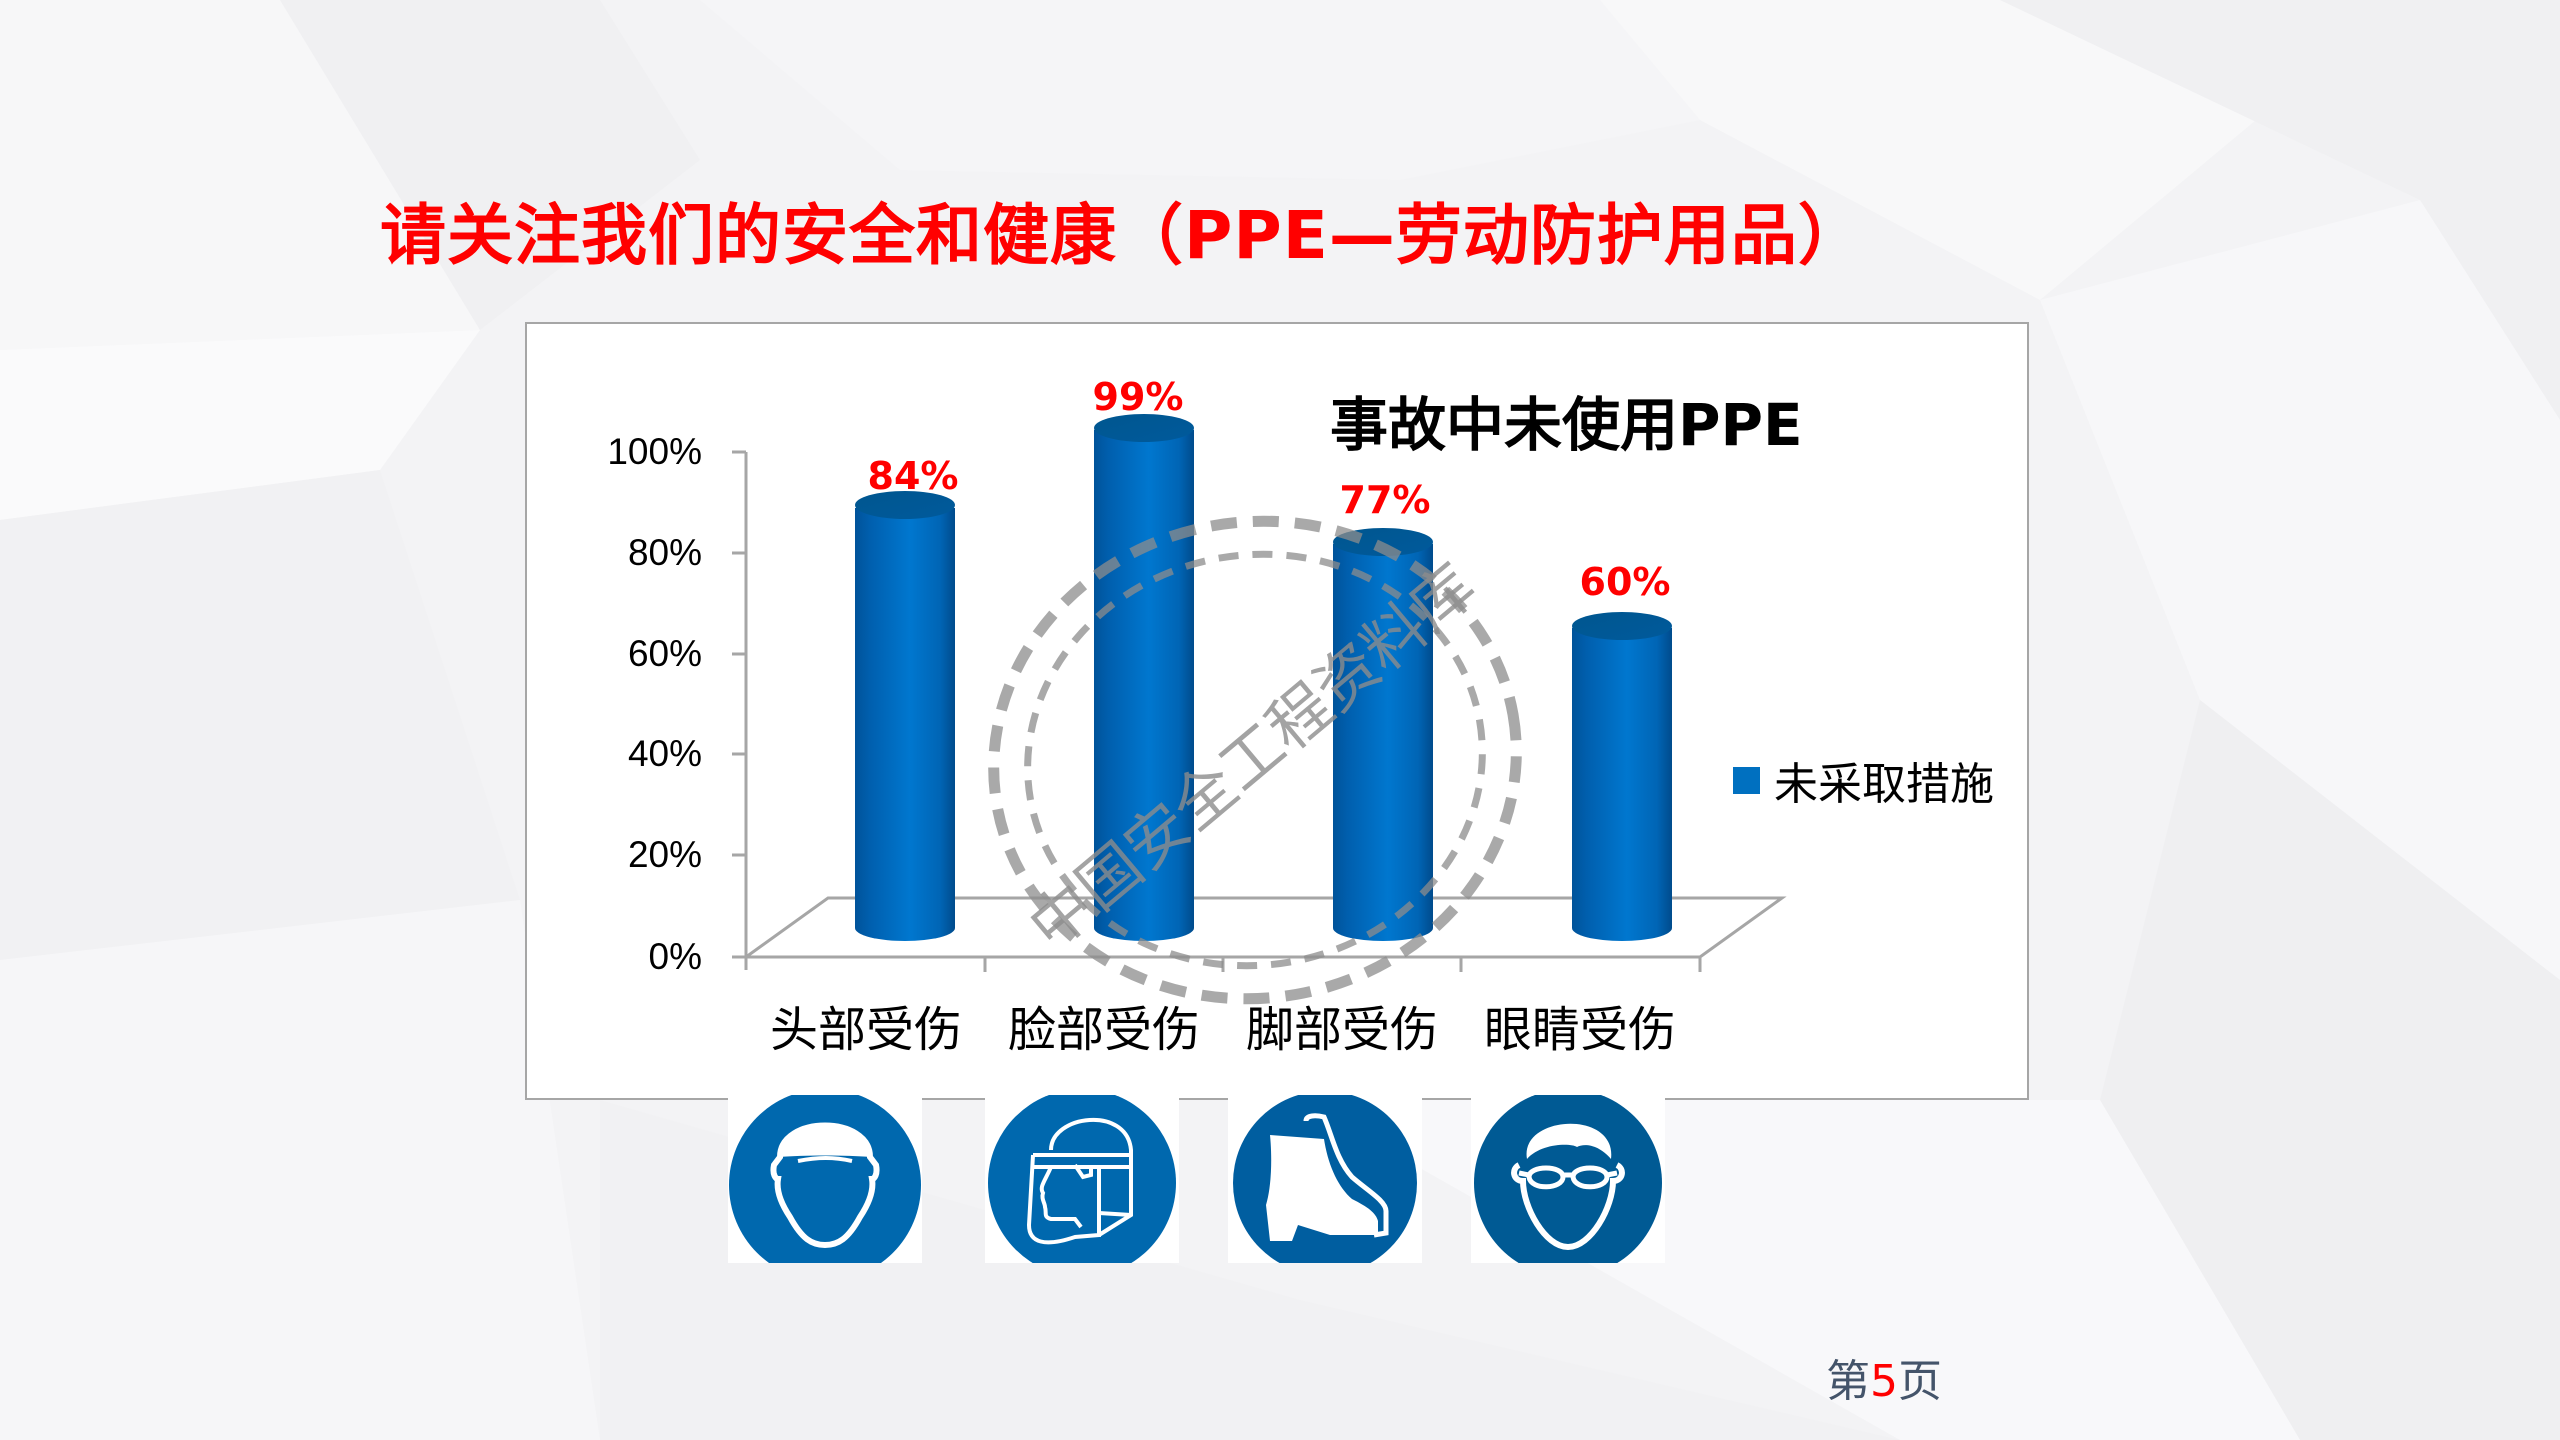  I want to click on bar-face-injury, so click(1144, 677).